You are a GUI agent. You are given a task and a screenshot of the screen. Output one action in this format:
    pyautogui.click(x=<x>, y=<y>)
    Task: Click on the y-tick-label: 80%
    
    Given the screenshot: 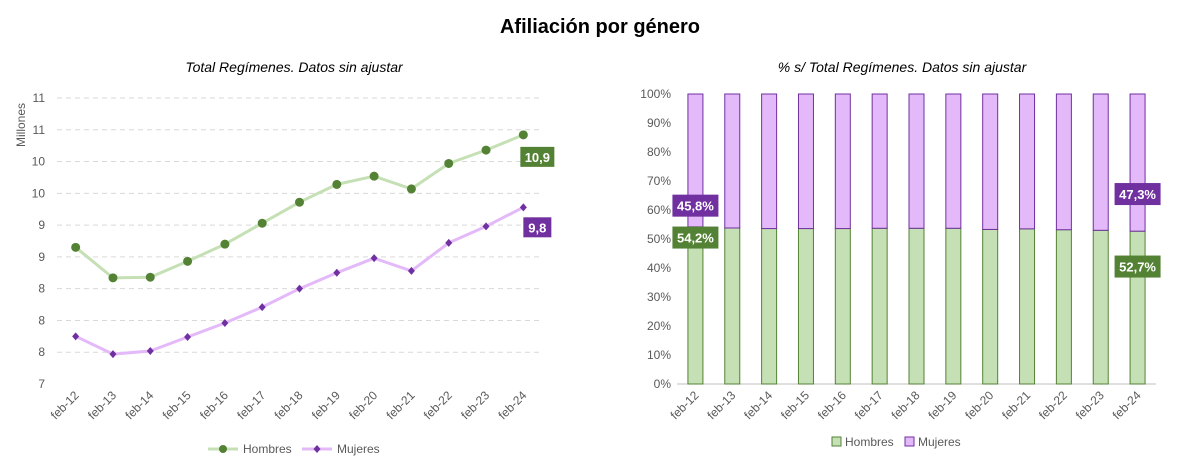 What is the action you would take?
    pyautogui.click(x=659, y=152)
    